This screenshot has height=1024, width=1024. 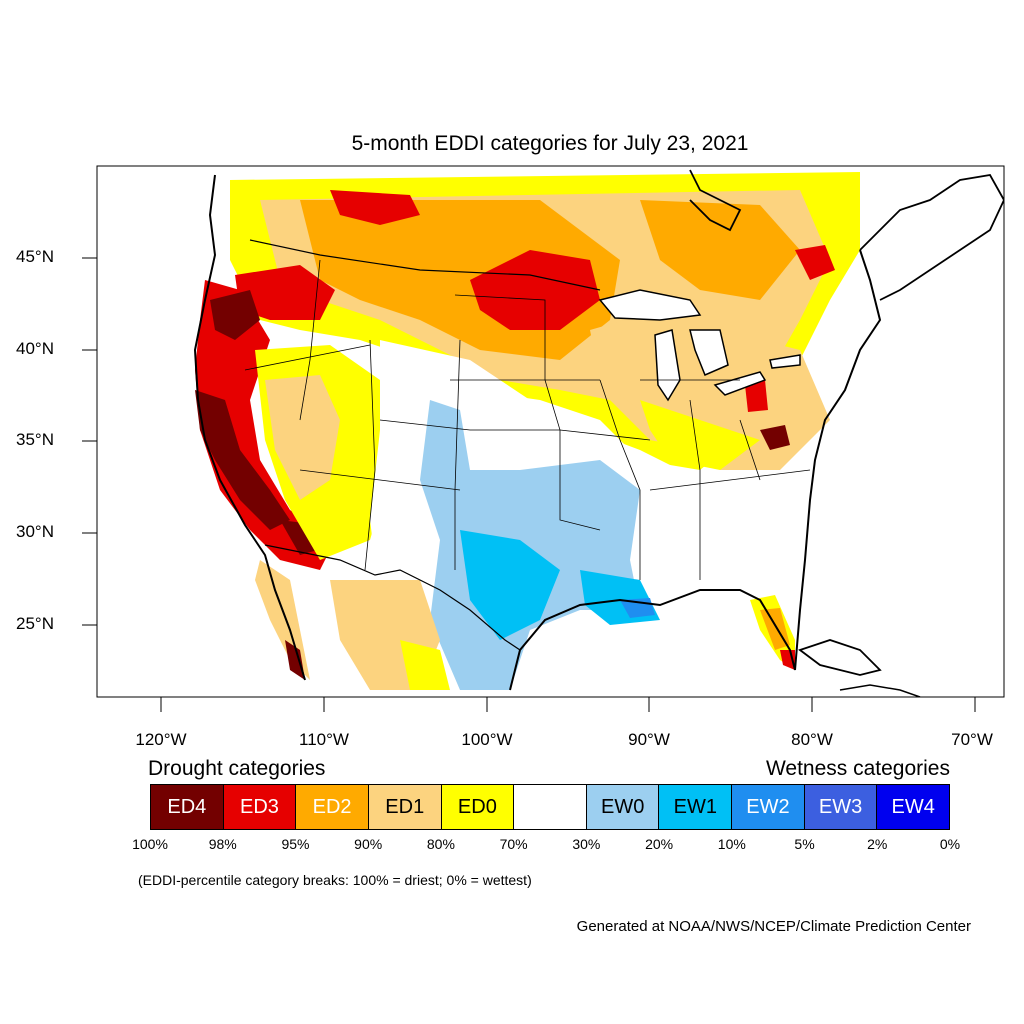 I want to click on lon-label: 110°W, so click(x=324, y=739).